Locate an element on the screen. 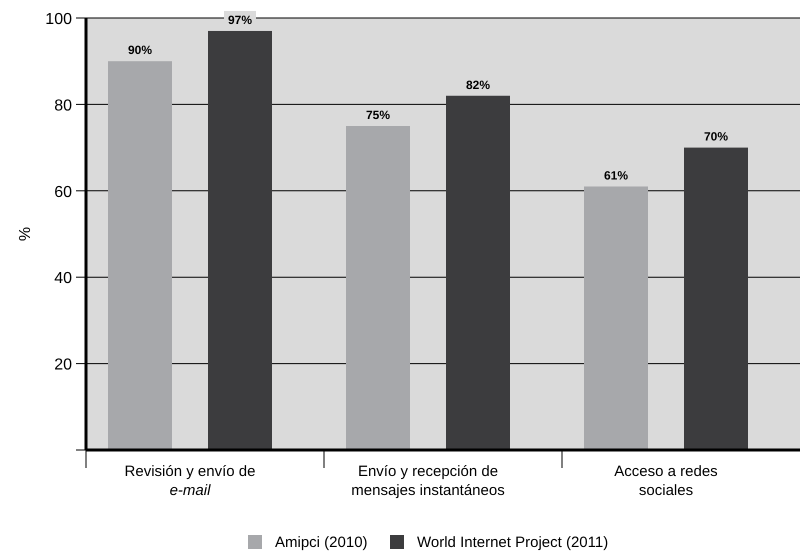 This screenshot has width=803, height=554. legend-label: Amipci (2010) is located at coordinates (321, 542).